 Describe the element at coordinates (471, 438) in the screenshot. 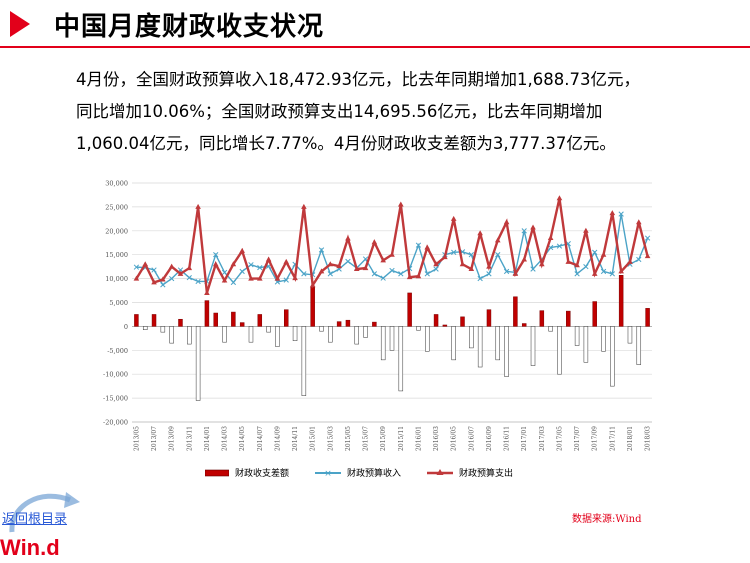

I see `x-tick-label: 2016/07` at that location.